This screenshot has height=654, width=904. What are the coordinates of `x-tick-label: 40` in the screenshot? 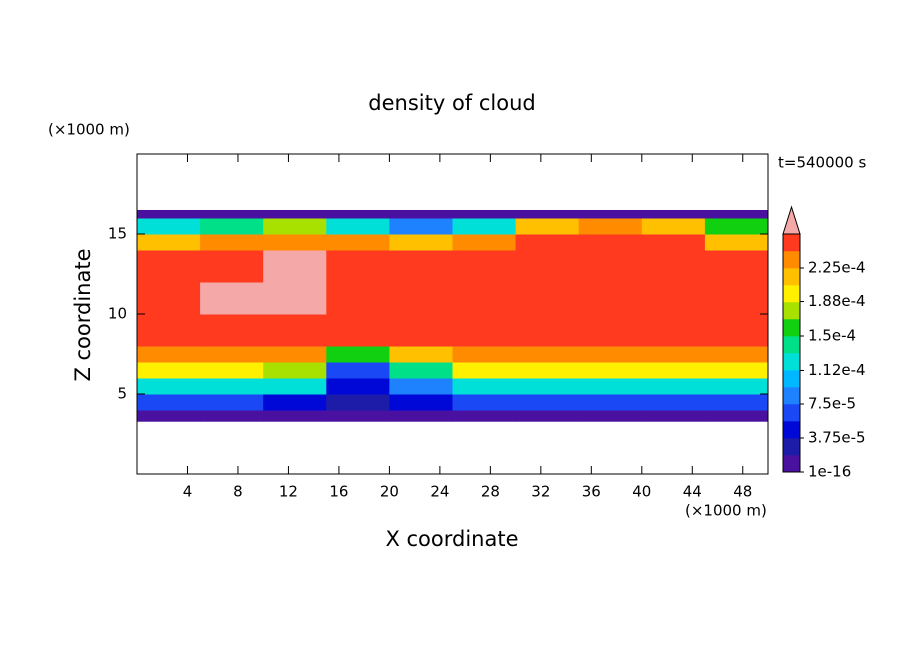 It's located at (641, 492).